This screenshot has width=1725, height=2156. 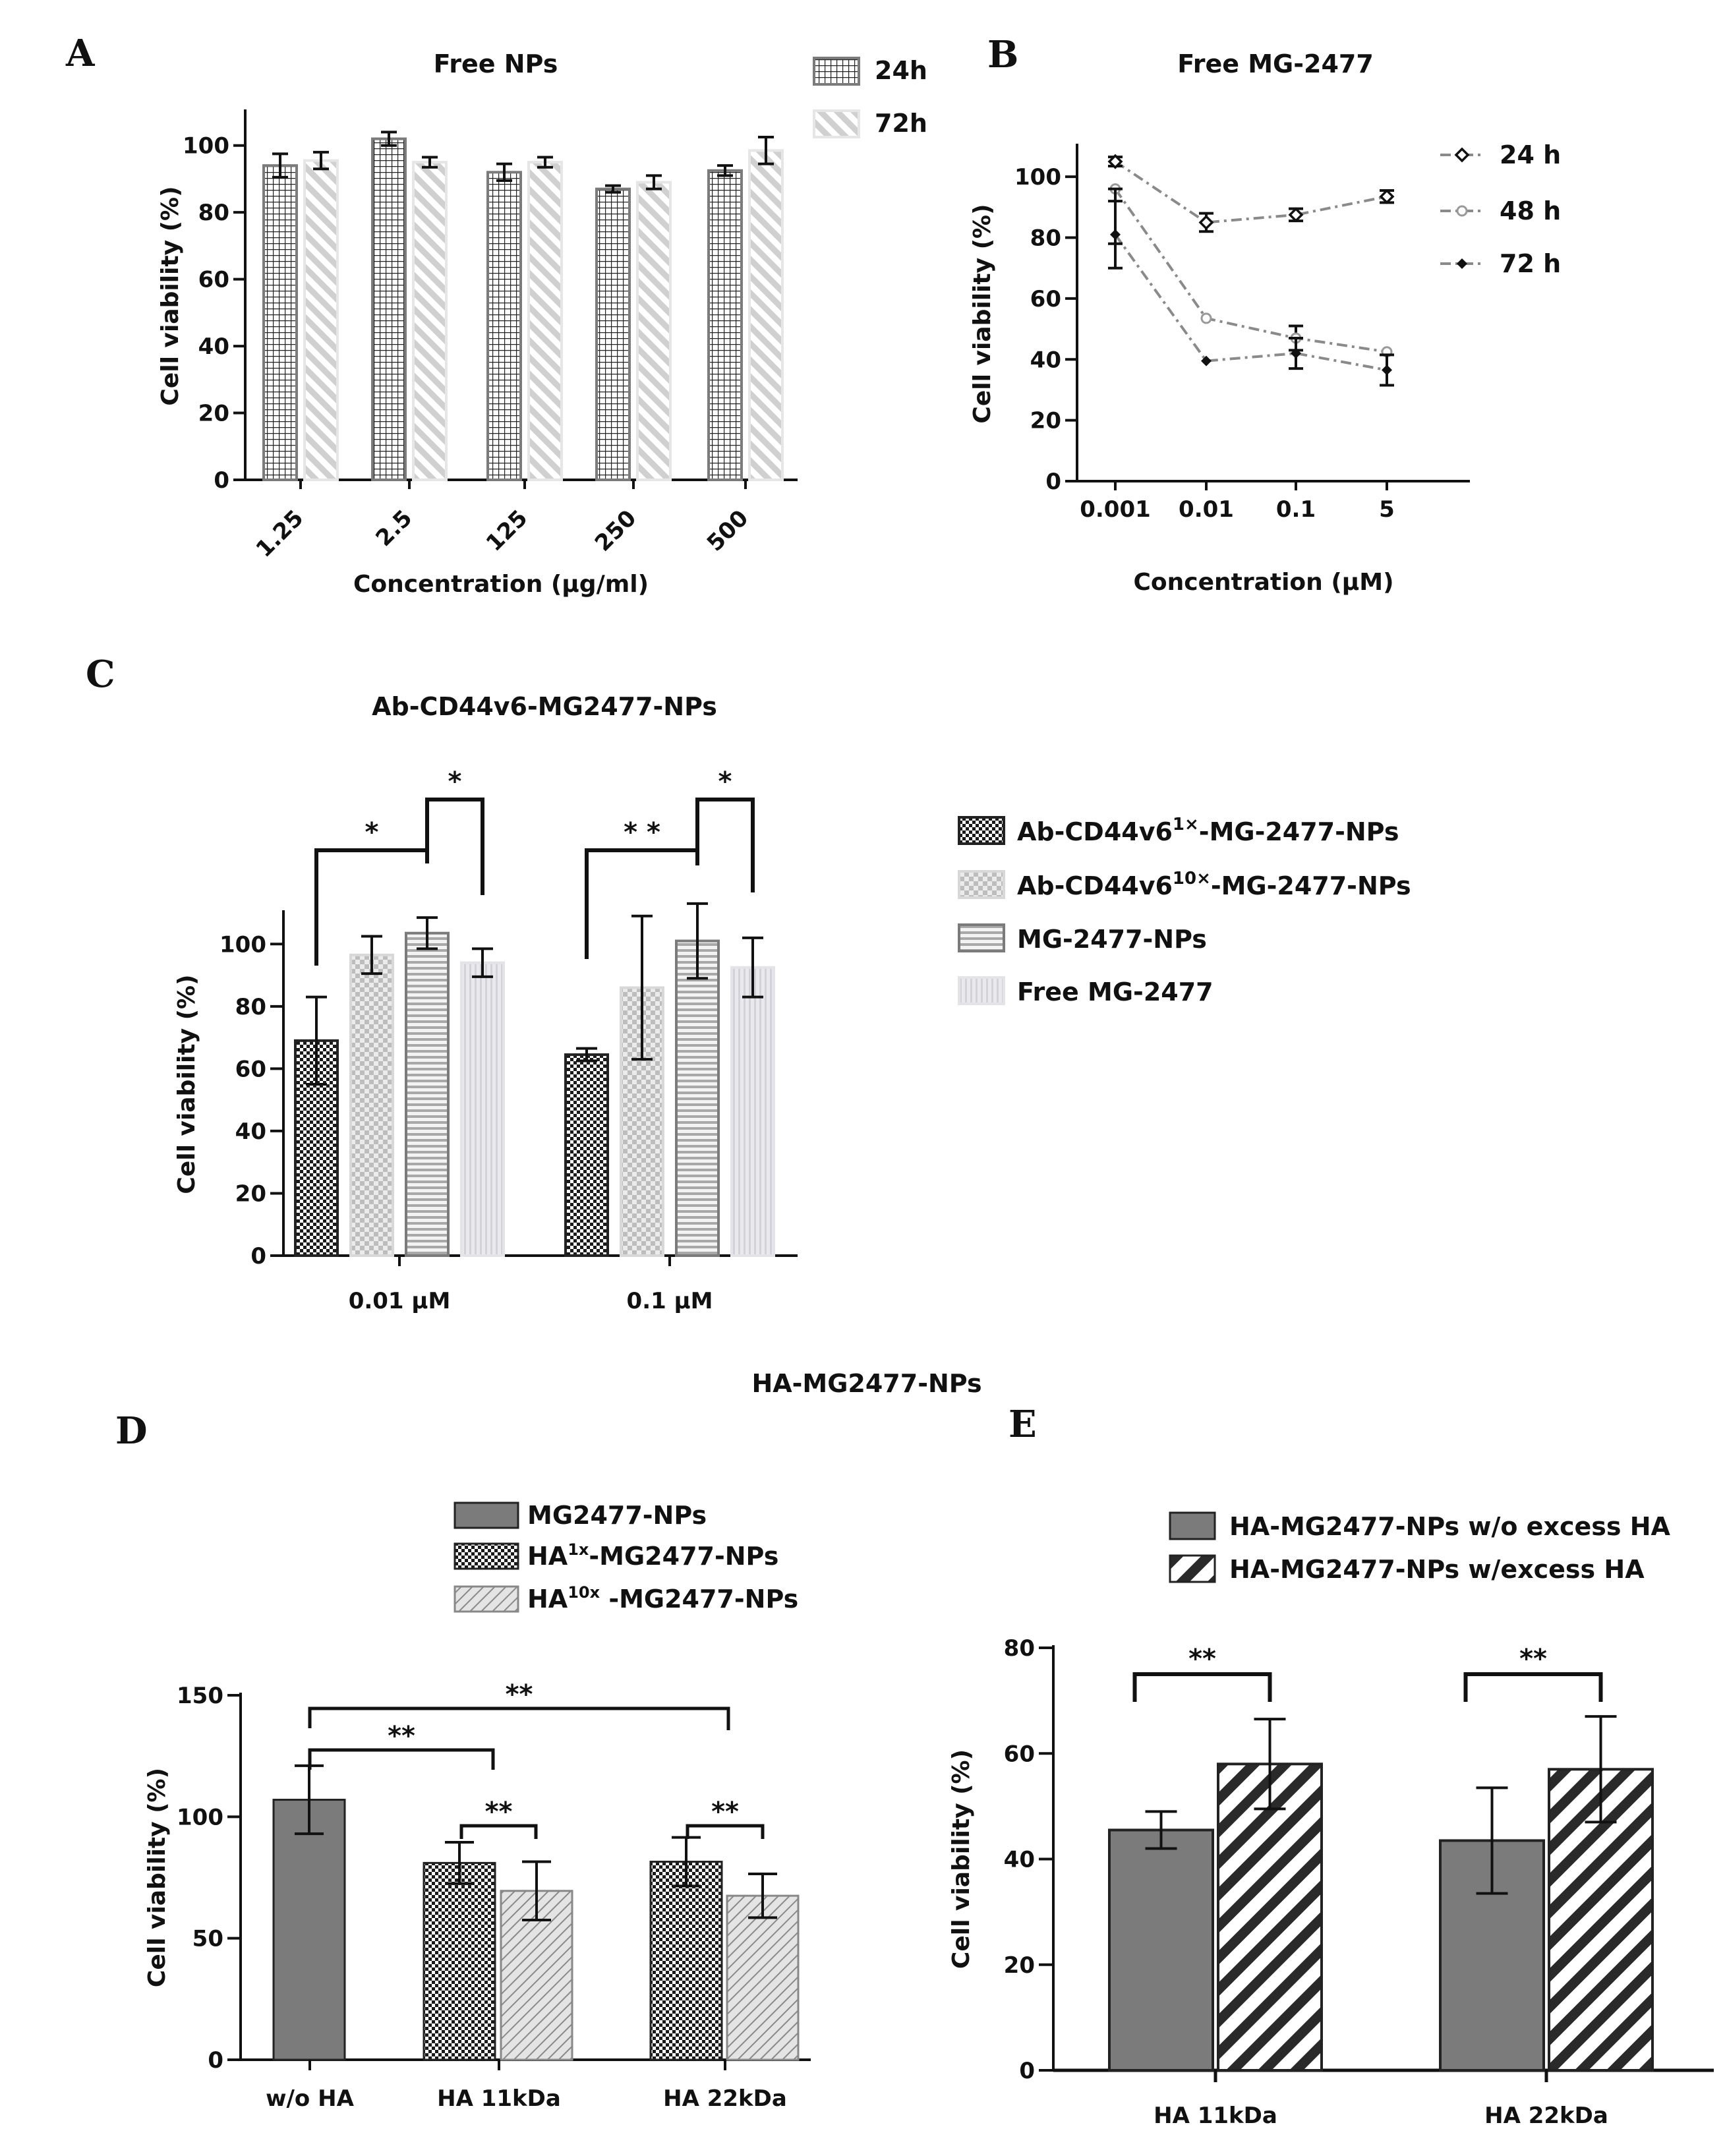 I want to click on x-tick-label: 250, so click(x=615, y=530).